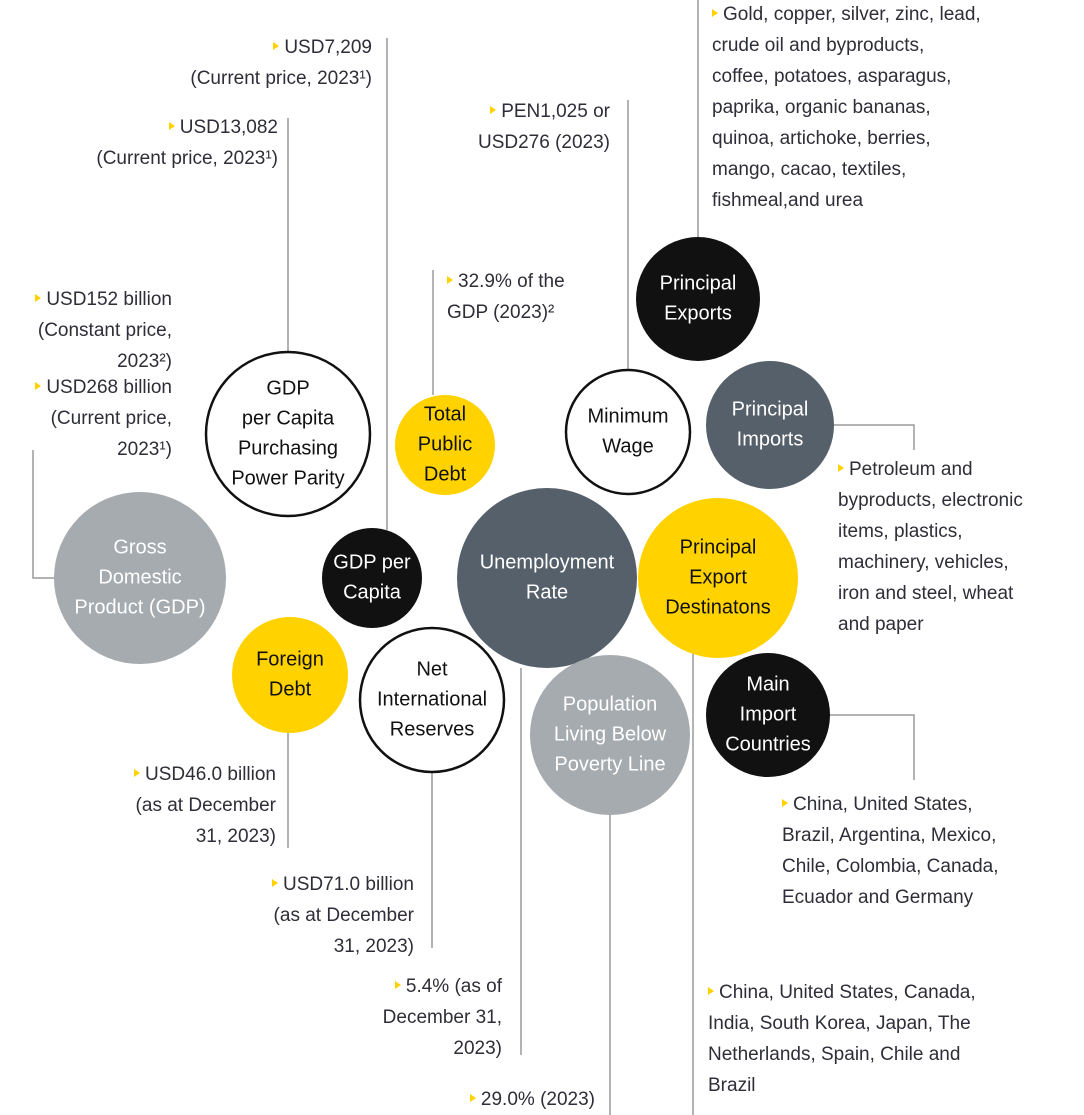 The image size is (1084, 1115). Describe the element at coordinates (448, 987) in the screenshot. I see `note-line: 5.4% (as of` at that location.